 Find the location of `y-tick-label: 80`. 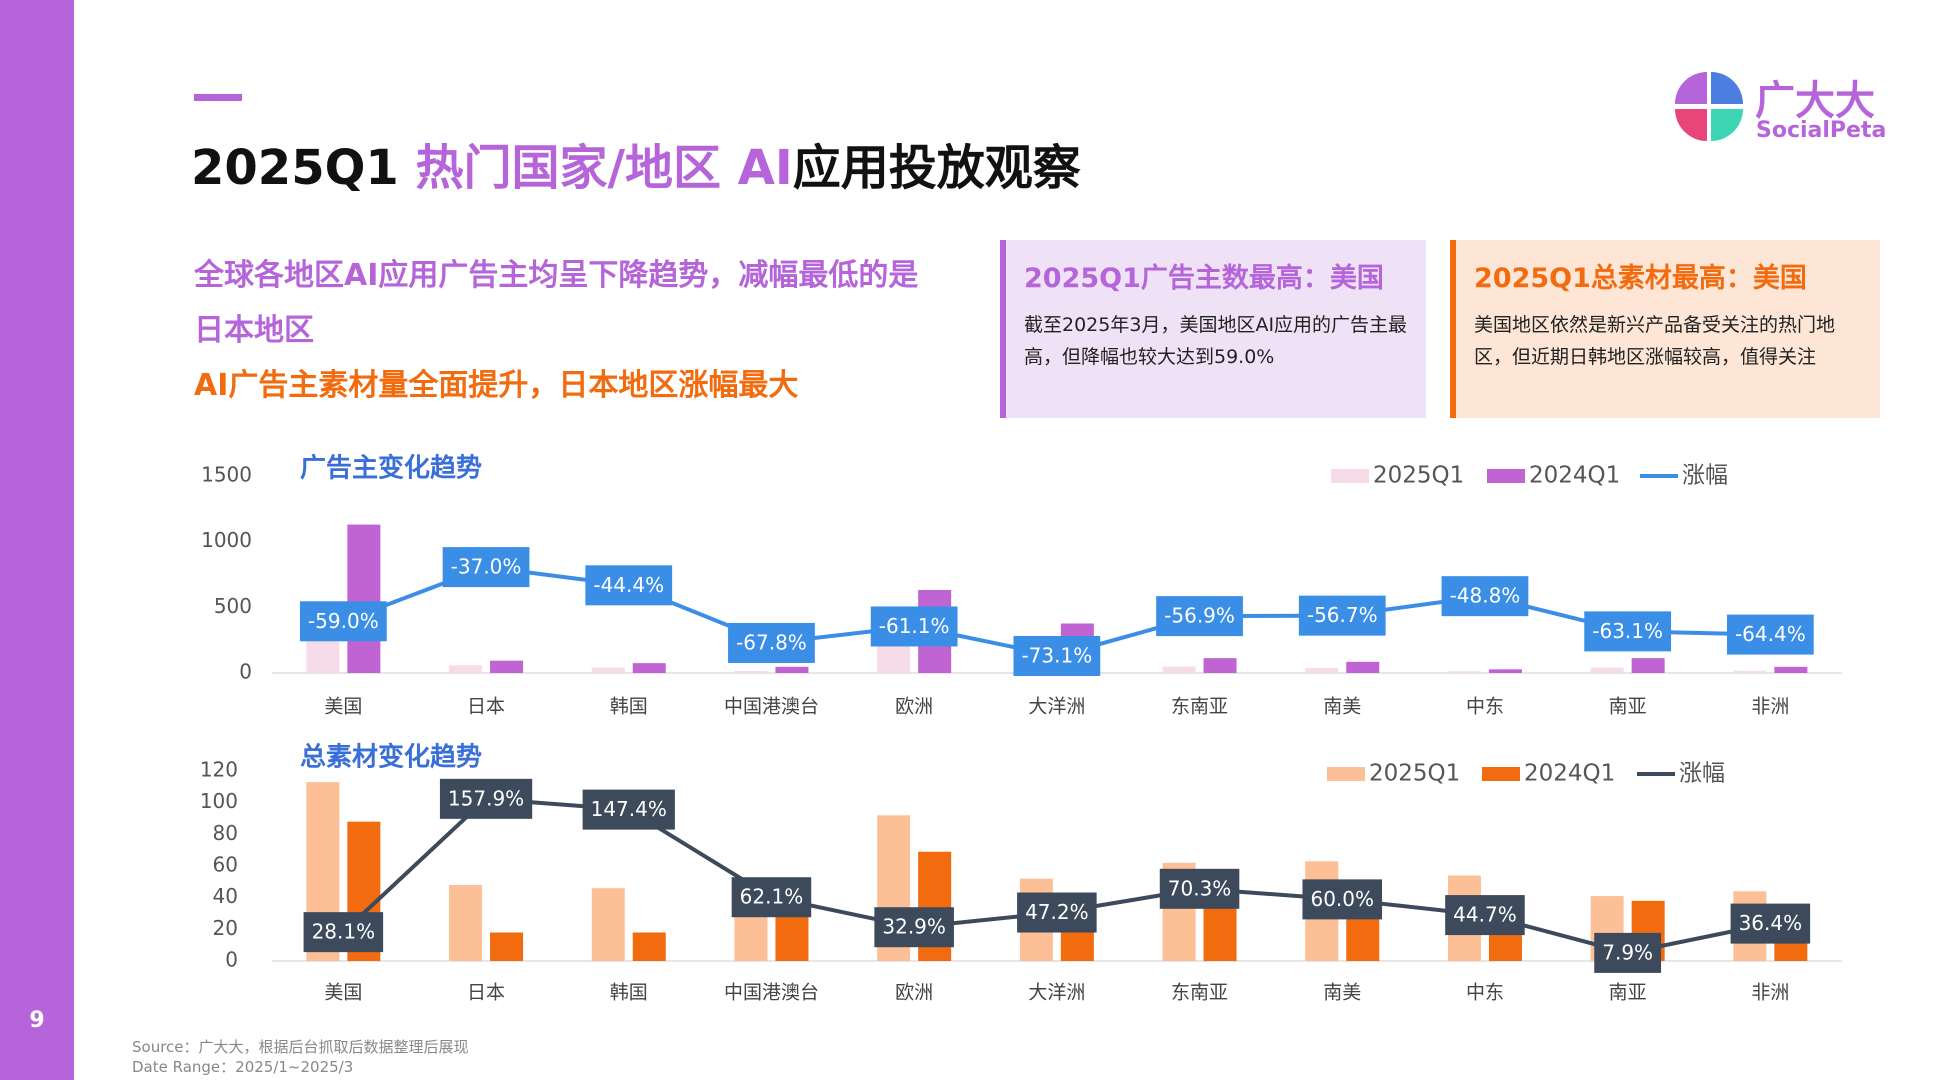

y-tick-label: 80 is located at coordinates (225, 833).